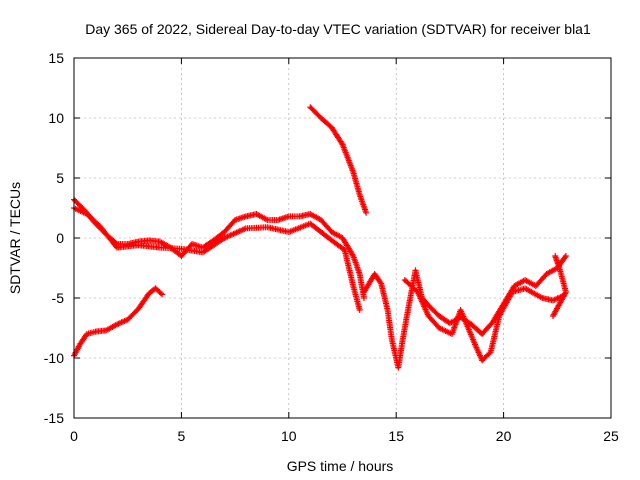 The width and height of the screenshot is (640, 480). What do you see at coordinates (60, 178) in the screenshot?
I see `y-tick-label: 5` at bounding box center [60, 178].